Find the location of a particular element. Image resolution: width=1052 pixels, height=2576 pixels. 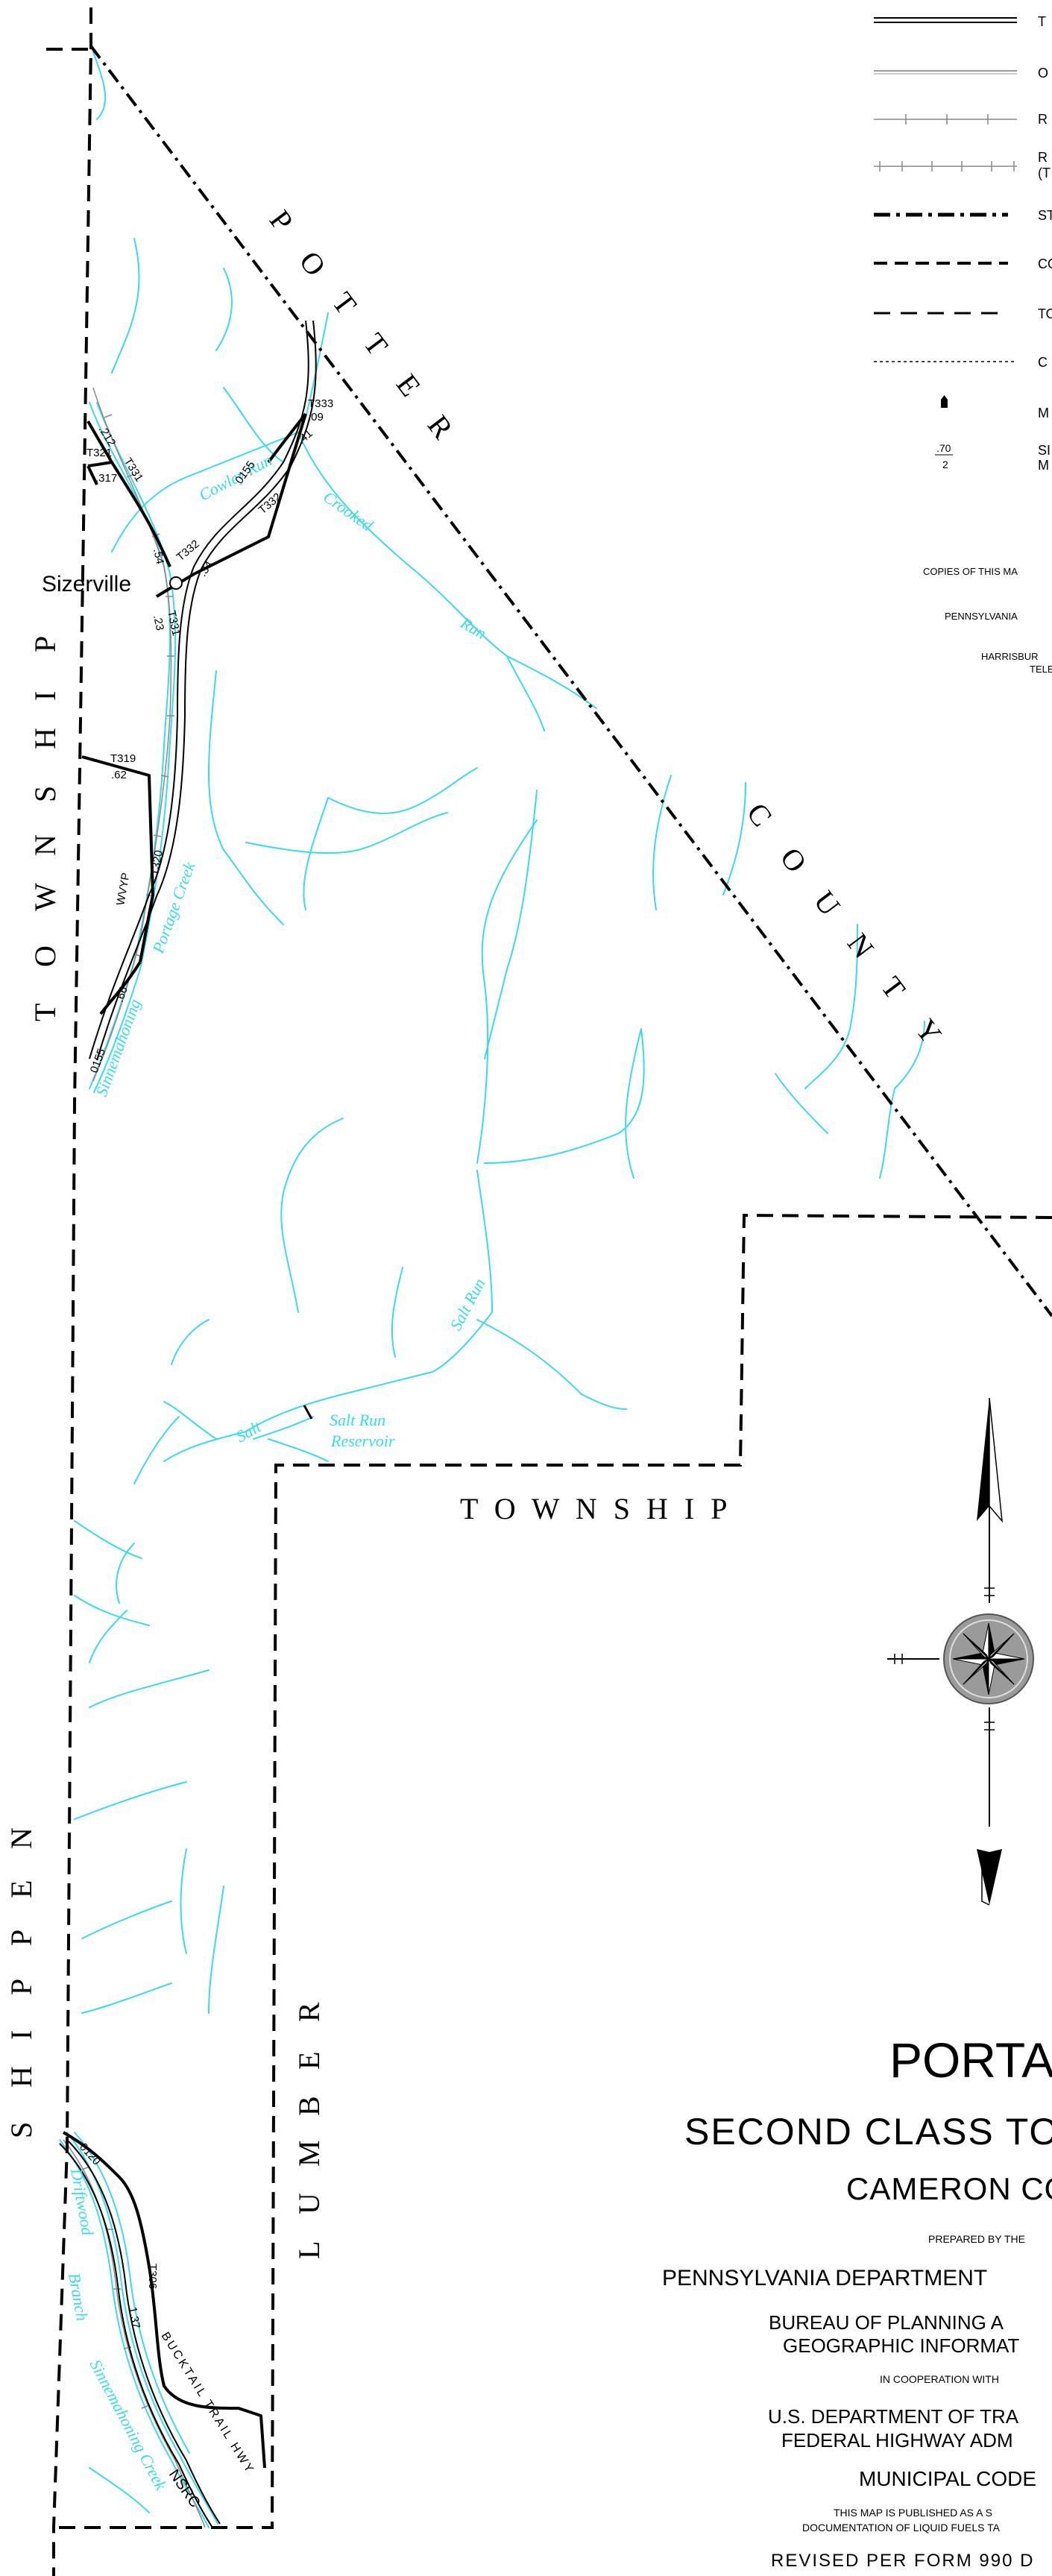

potter-label-o: O is located at coordinates (314, 264).